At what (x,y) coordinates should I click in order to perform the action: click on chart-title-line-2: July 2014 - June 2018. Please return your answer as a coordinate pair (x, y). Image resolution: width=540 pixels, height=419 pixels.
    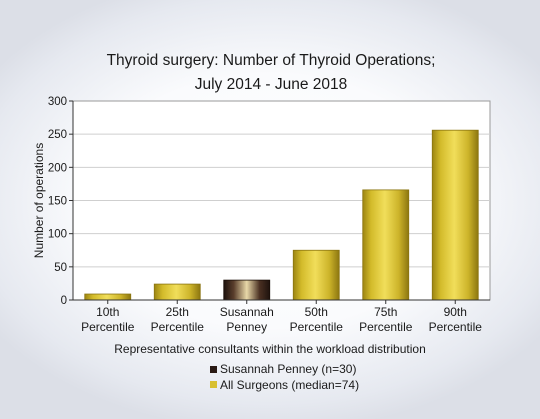
    Looking at the image, I should click on (271, 84).